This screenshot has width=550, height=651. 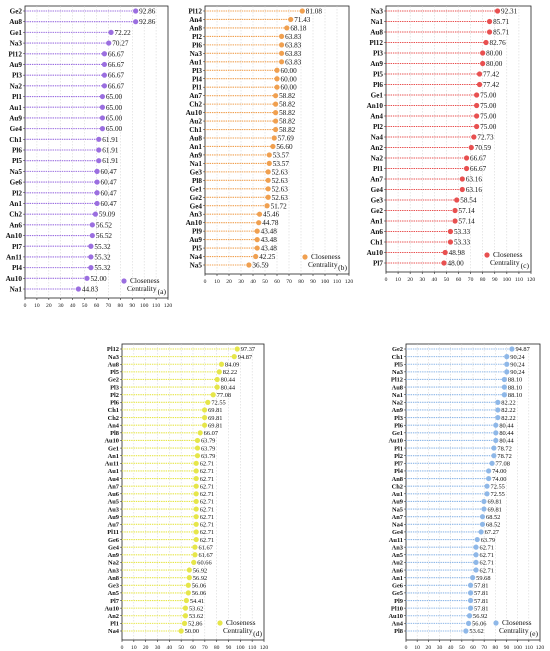 I want to click on x-tick-label: 10, so click(x=417, y=648).